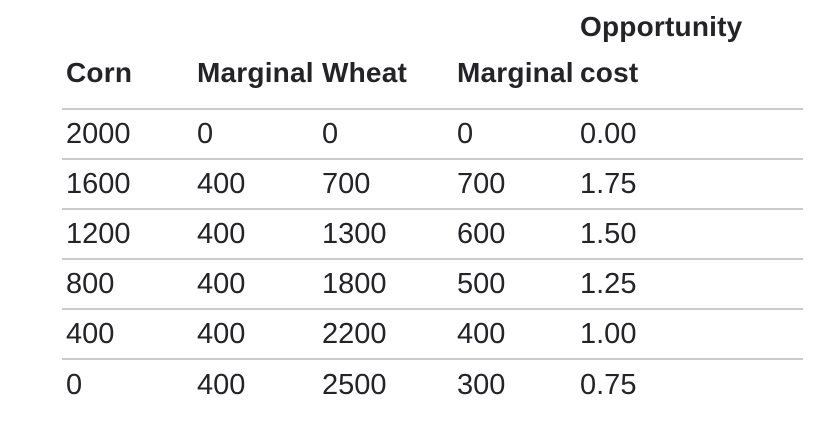  Describe the element at coordinates (608, 384) in the screenshot. I see `table-cell-opportunity-cost: 0.75` at that location.